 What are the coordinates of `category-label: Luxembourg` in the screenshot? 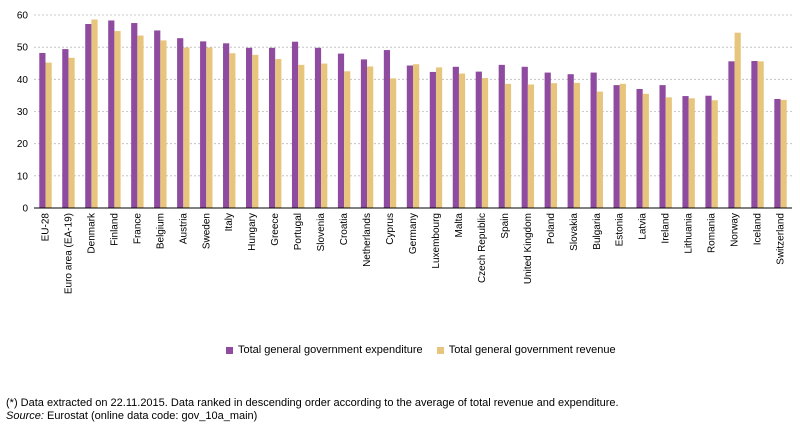 It's located at (436, 241).